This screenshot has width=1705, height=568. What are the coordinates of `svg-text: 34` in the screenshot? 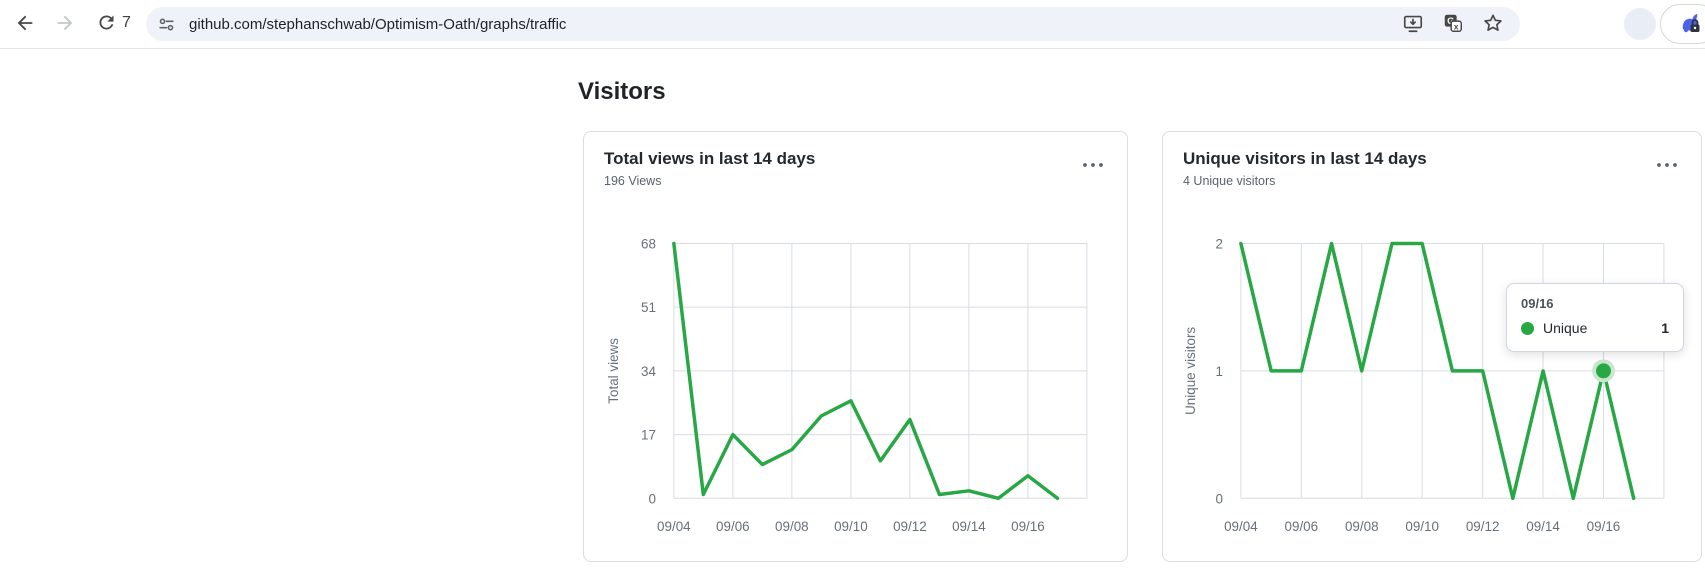 It's located at (648, 371).